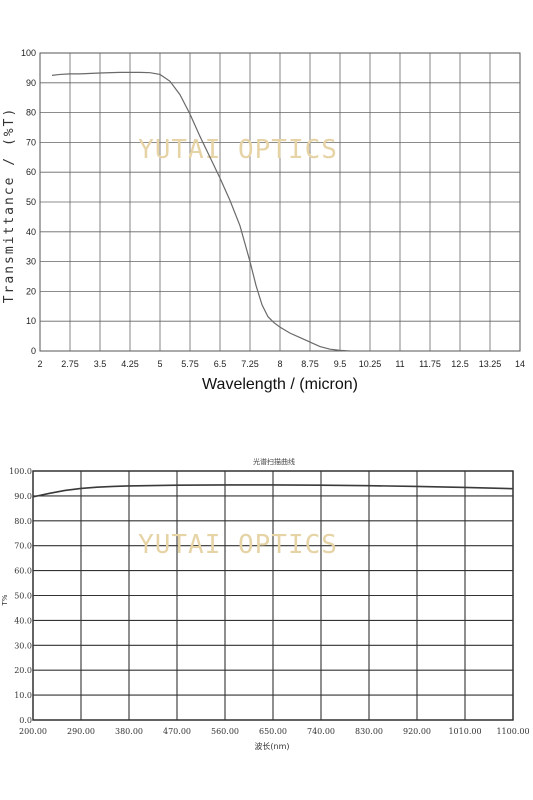 This screenshot has height=800, width=533. Describe the element at coordinates (512, 731) in the screenshot. I see `x-tick-label: 1100.00` at that location.